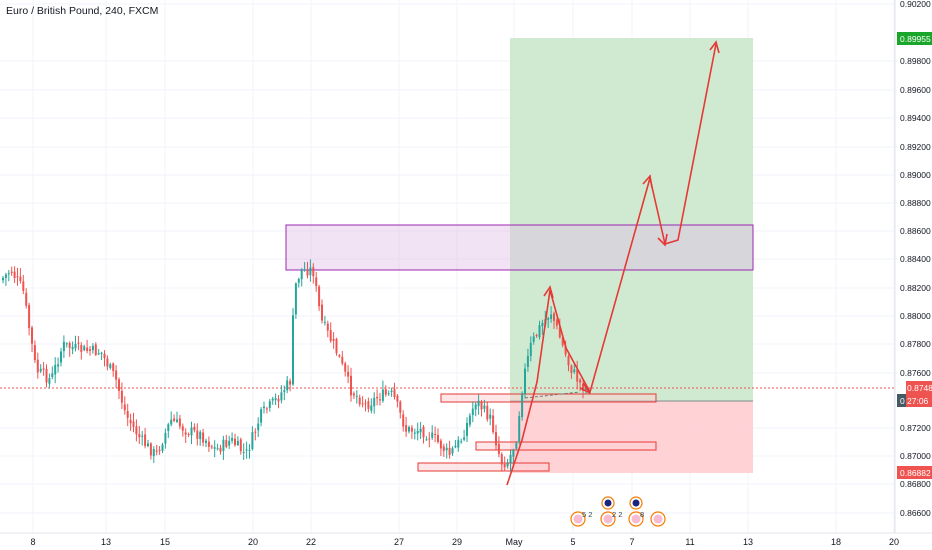 The image size is (932, 550). Describe the element at coordinates (915, 373) in the screenshot. I see `price-tick-label: 0.87600` at that location.